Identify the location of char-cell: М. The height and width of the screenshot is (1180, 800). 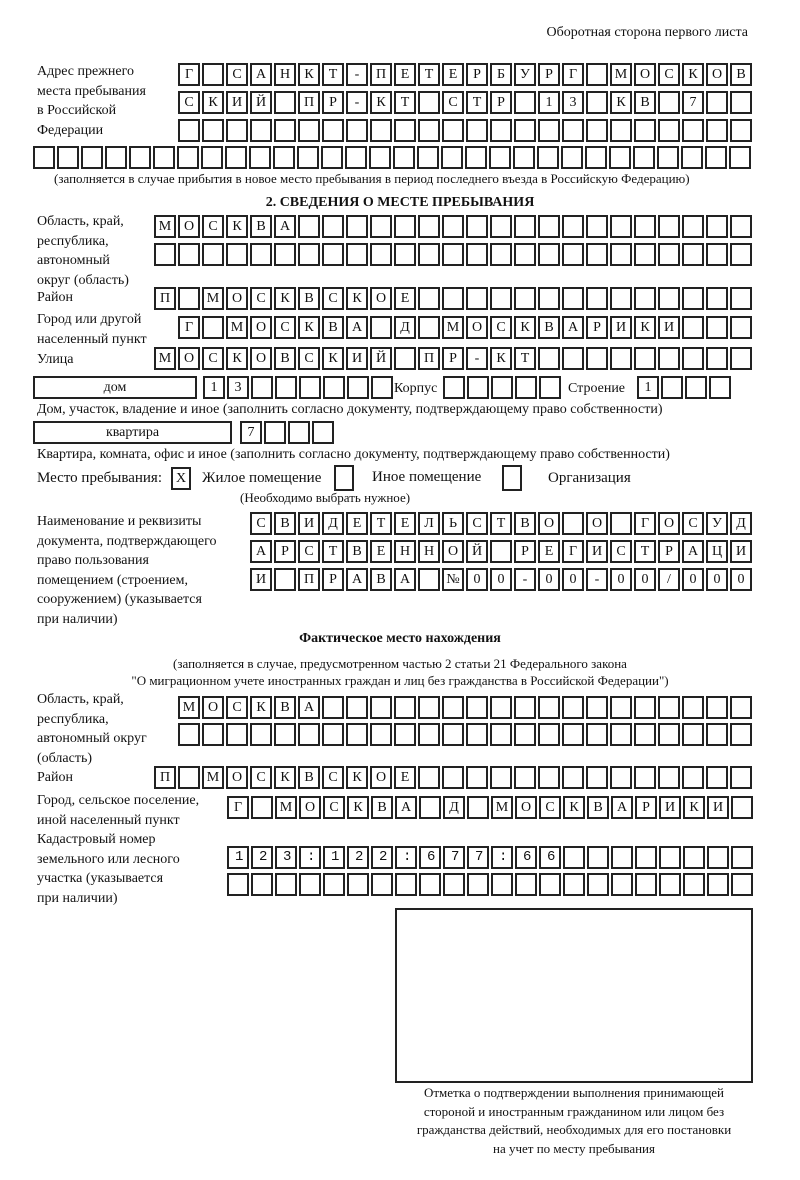
(453, 327).